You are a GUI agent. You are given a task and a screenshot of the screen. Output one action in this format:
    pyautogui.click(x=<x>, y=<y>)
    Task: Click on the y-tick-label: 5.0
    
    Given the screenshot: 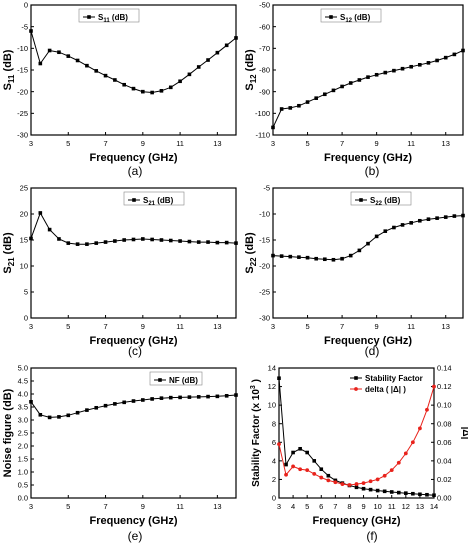 What is the action you would take?
    pyautogui.click(x=23, y=368)
    